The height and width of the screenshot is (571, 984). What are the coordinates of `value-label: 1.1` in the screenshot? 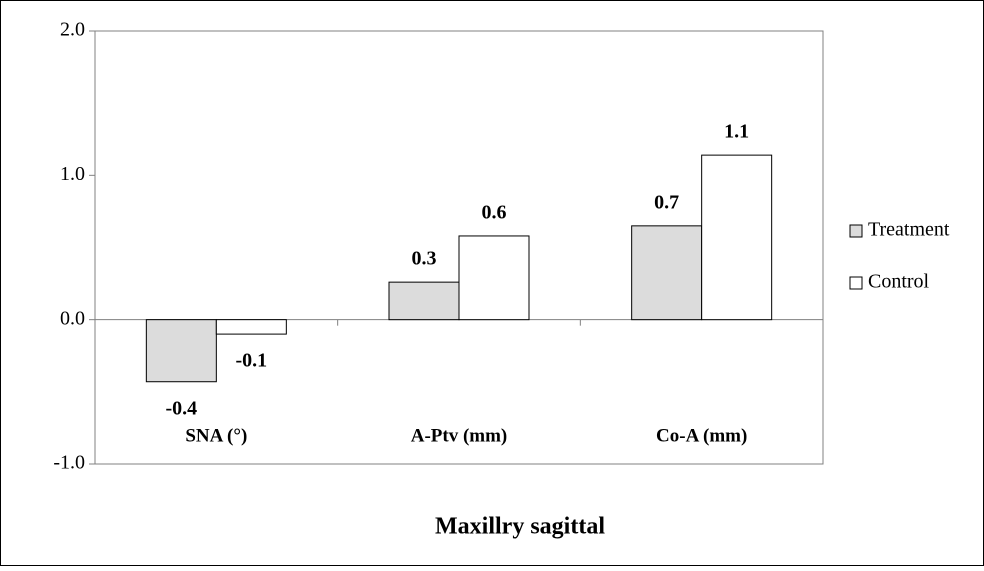 It's located at (736, 132).